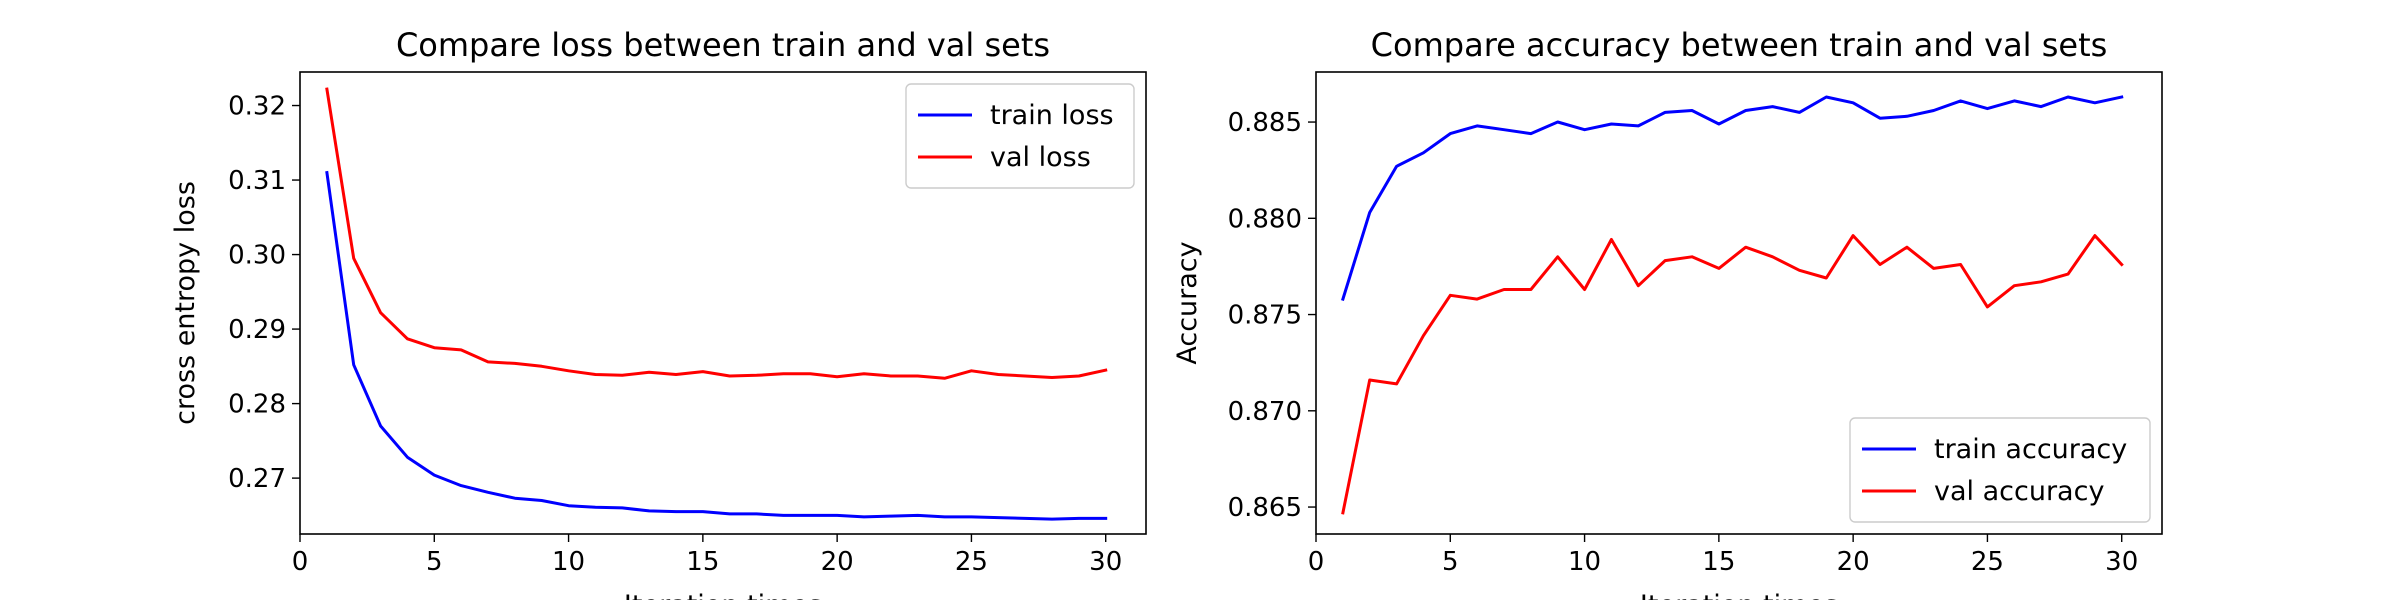 This screenshot has width=2400, height=600. Describe the element at coordinates (971, 562) in the screenshot. I see `loss-chart-xtick-label: 25` at that location.